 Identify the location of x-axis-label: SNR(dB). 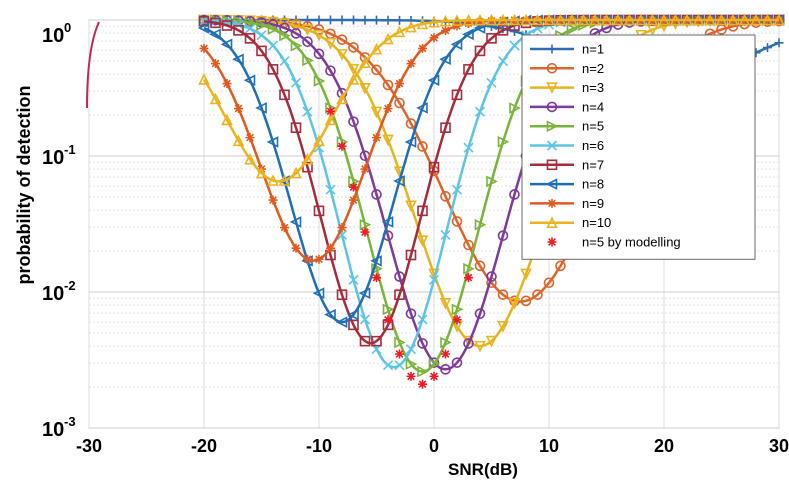
(483, 469).